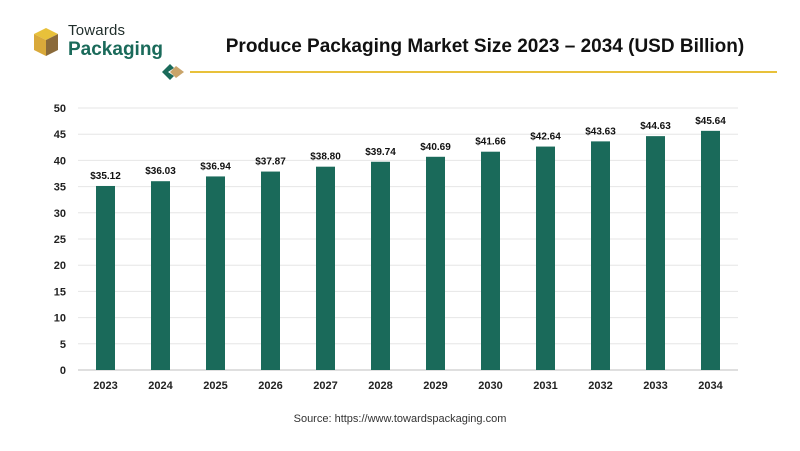 Image resolution: width=800 pixels, height=451 pixels. I want to click on brand-name-line2: Packaging, so click(116, 49).